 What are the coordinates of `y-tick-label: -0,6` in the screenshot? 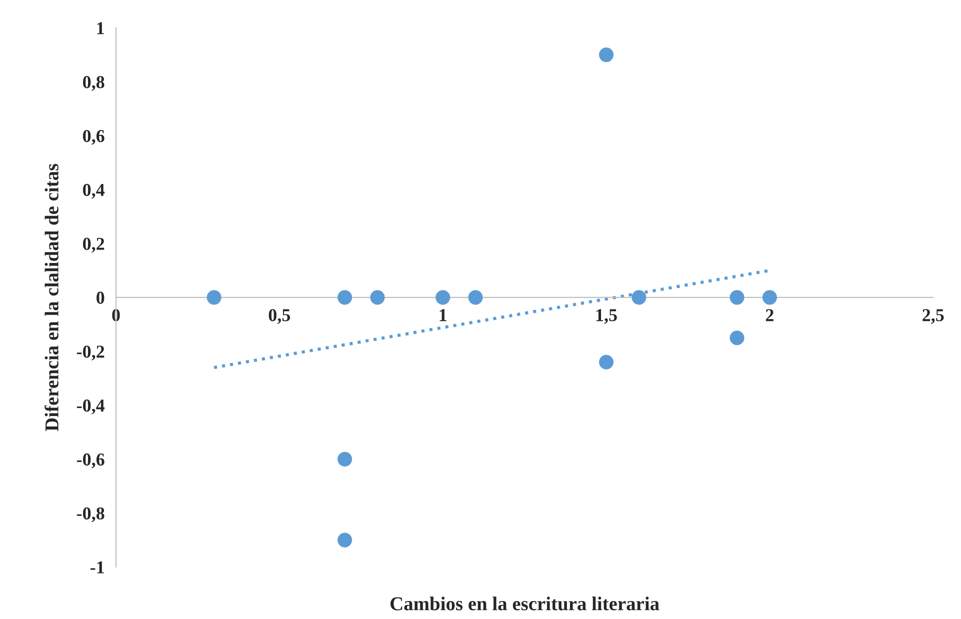 It's located at (90, 460).